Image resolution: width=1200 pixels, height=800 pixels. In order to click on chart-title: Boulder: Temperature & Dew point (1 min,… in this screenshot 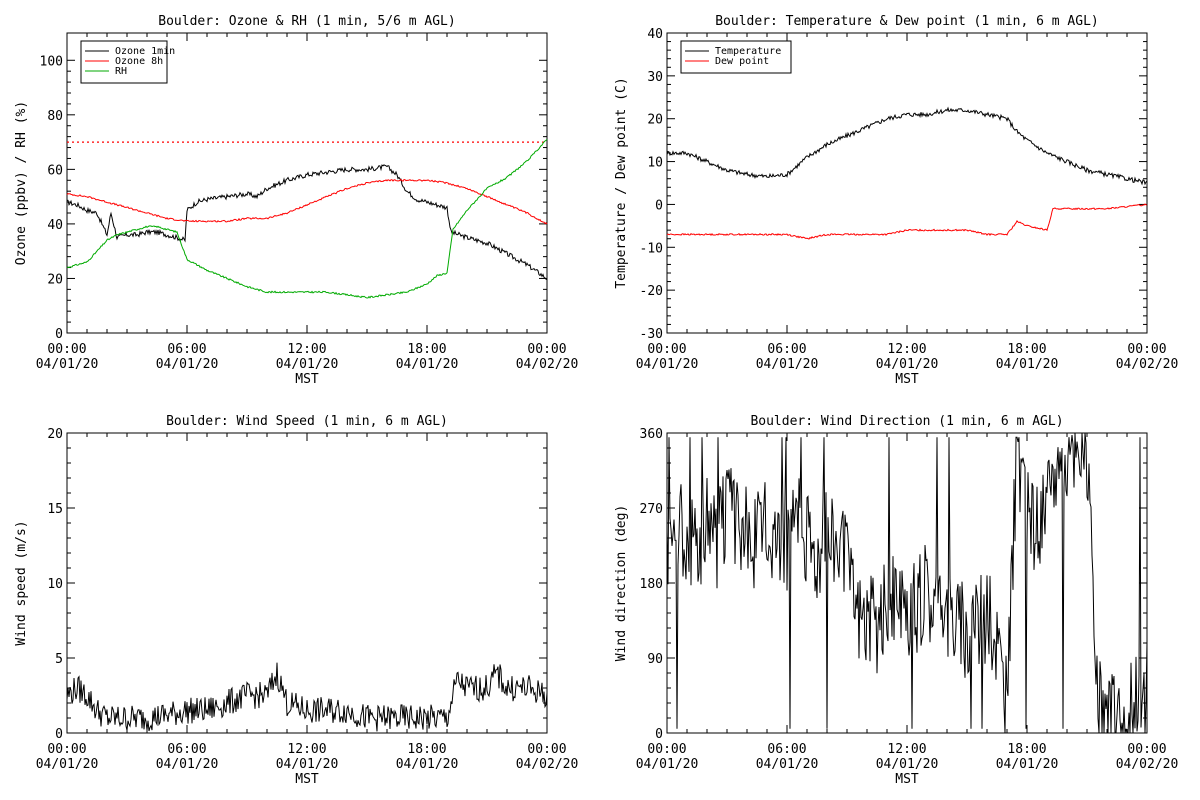, I will do `click(907, 21)`.